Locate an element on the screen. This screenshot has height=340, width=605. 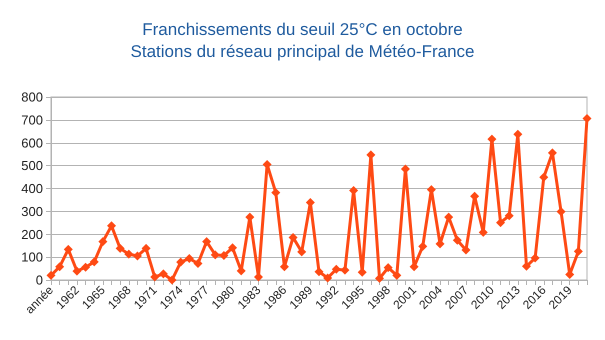
y-tick-label: 500 is located at coordinates (32, 166).